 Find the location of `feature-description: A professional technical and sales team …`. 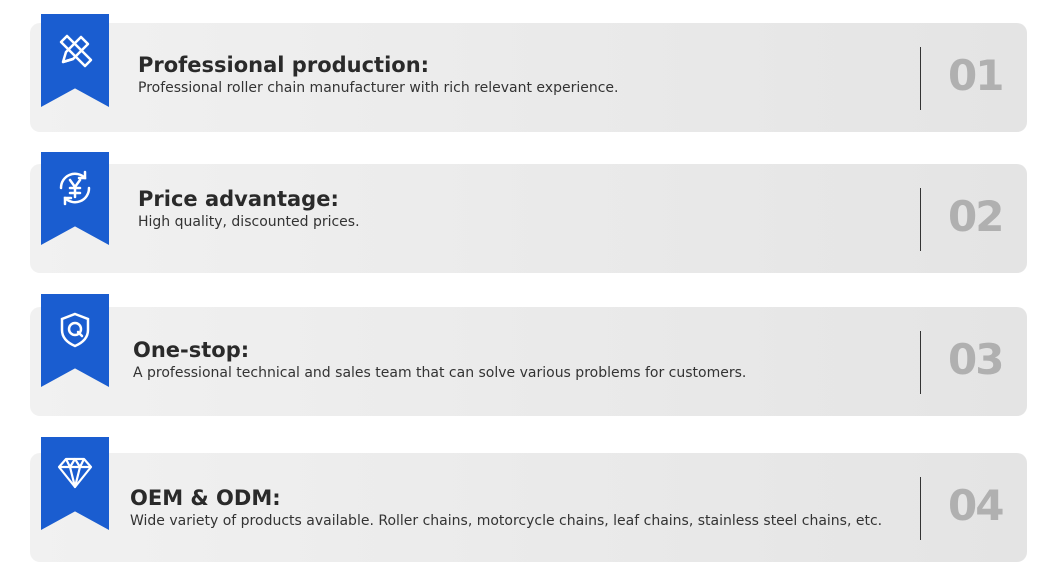

feature-description: A professional technical and sales team … is located at coordinates (440, 373).